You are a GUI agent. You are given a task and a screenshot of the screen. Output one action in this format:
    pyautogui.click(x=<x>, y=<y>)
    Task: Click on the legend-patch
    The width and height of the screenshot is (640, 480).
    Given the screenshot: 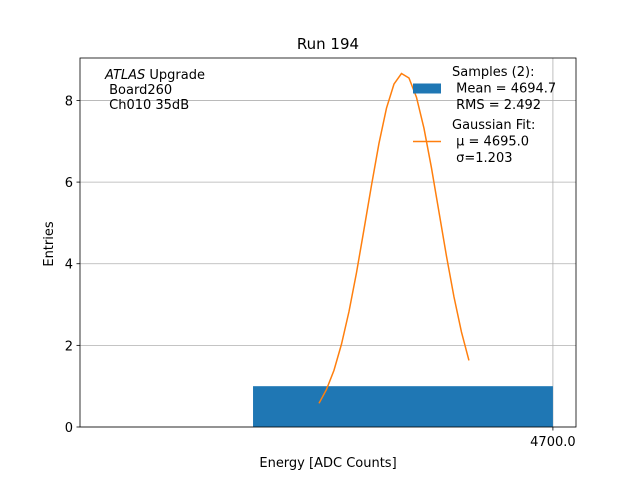 What is the action you would take?
    pyautogui.click(x=427, y=88)
    